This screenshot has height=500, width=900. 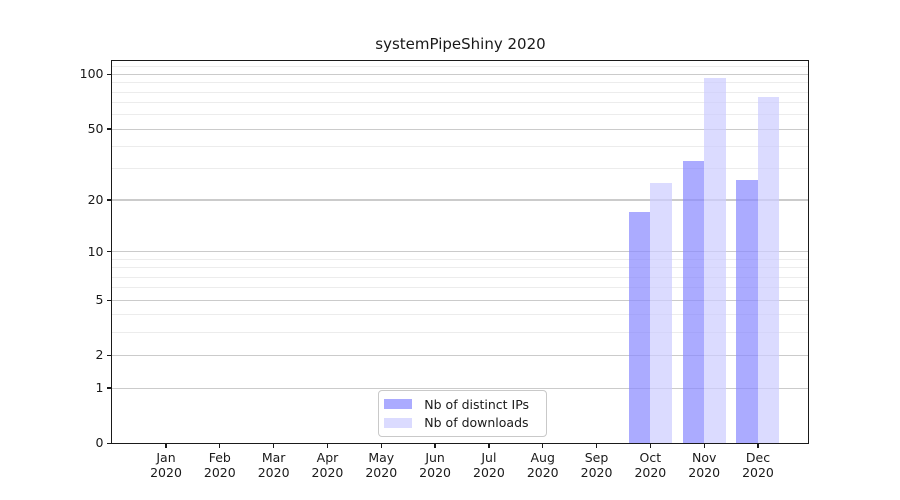 What do you see at coordinates (381, 457) in the screenshot?
I see `x-tick-month: May` at bounding box center [381, 457].